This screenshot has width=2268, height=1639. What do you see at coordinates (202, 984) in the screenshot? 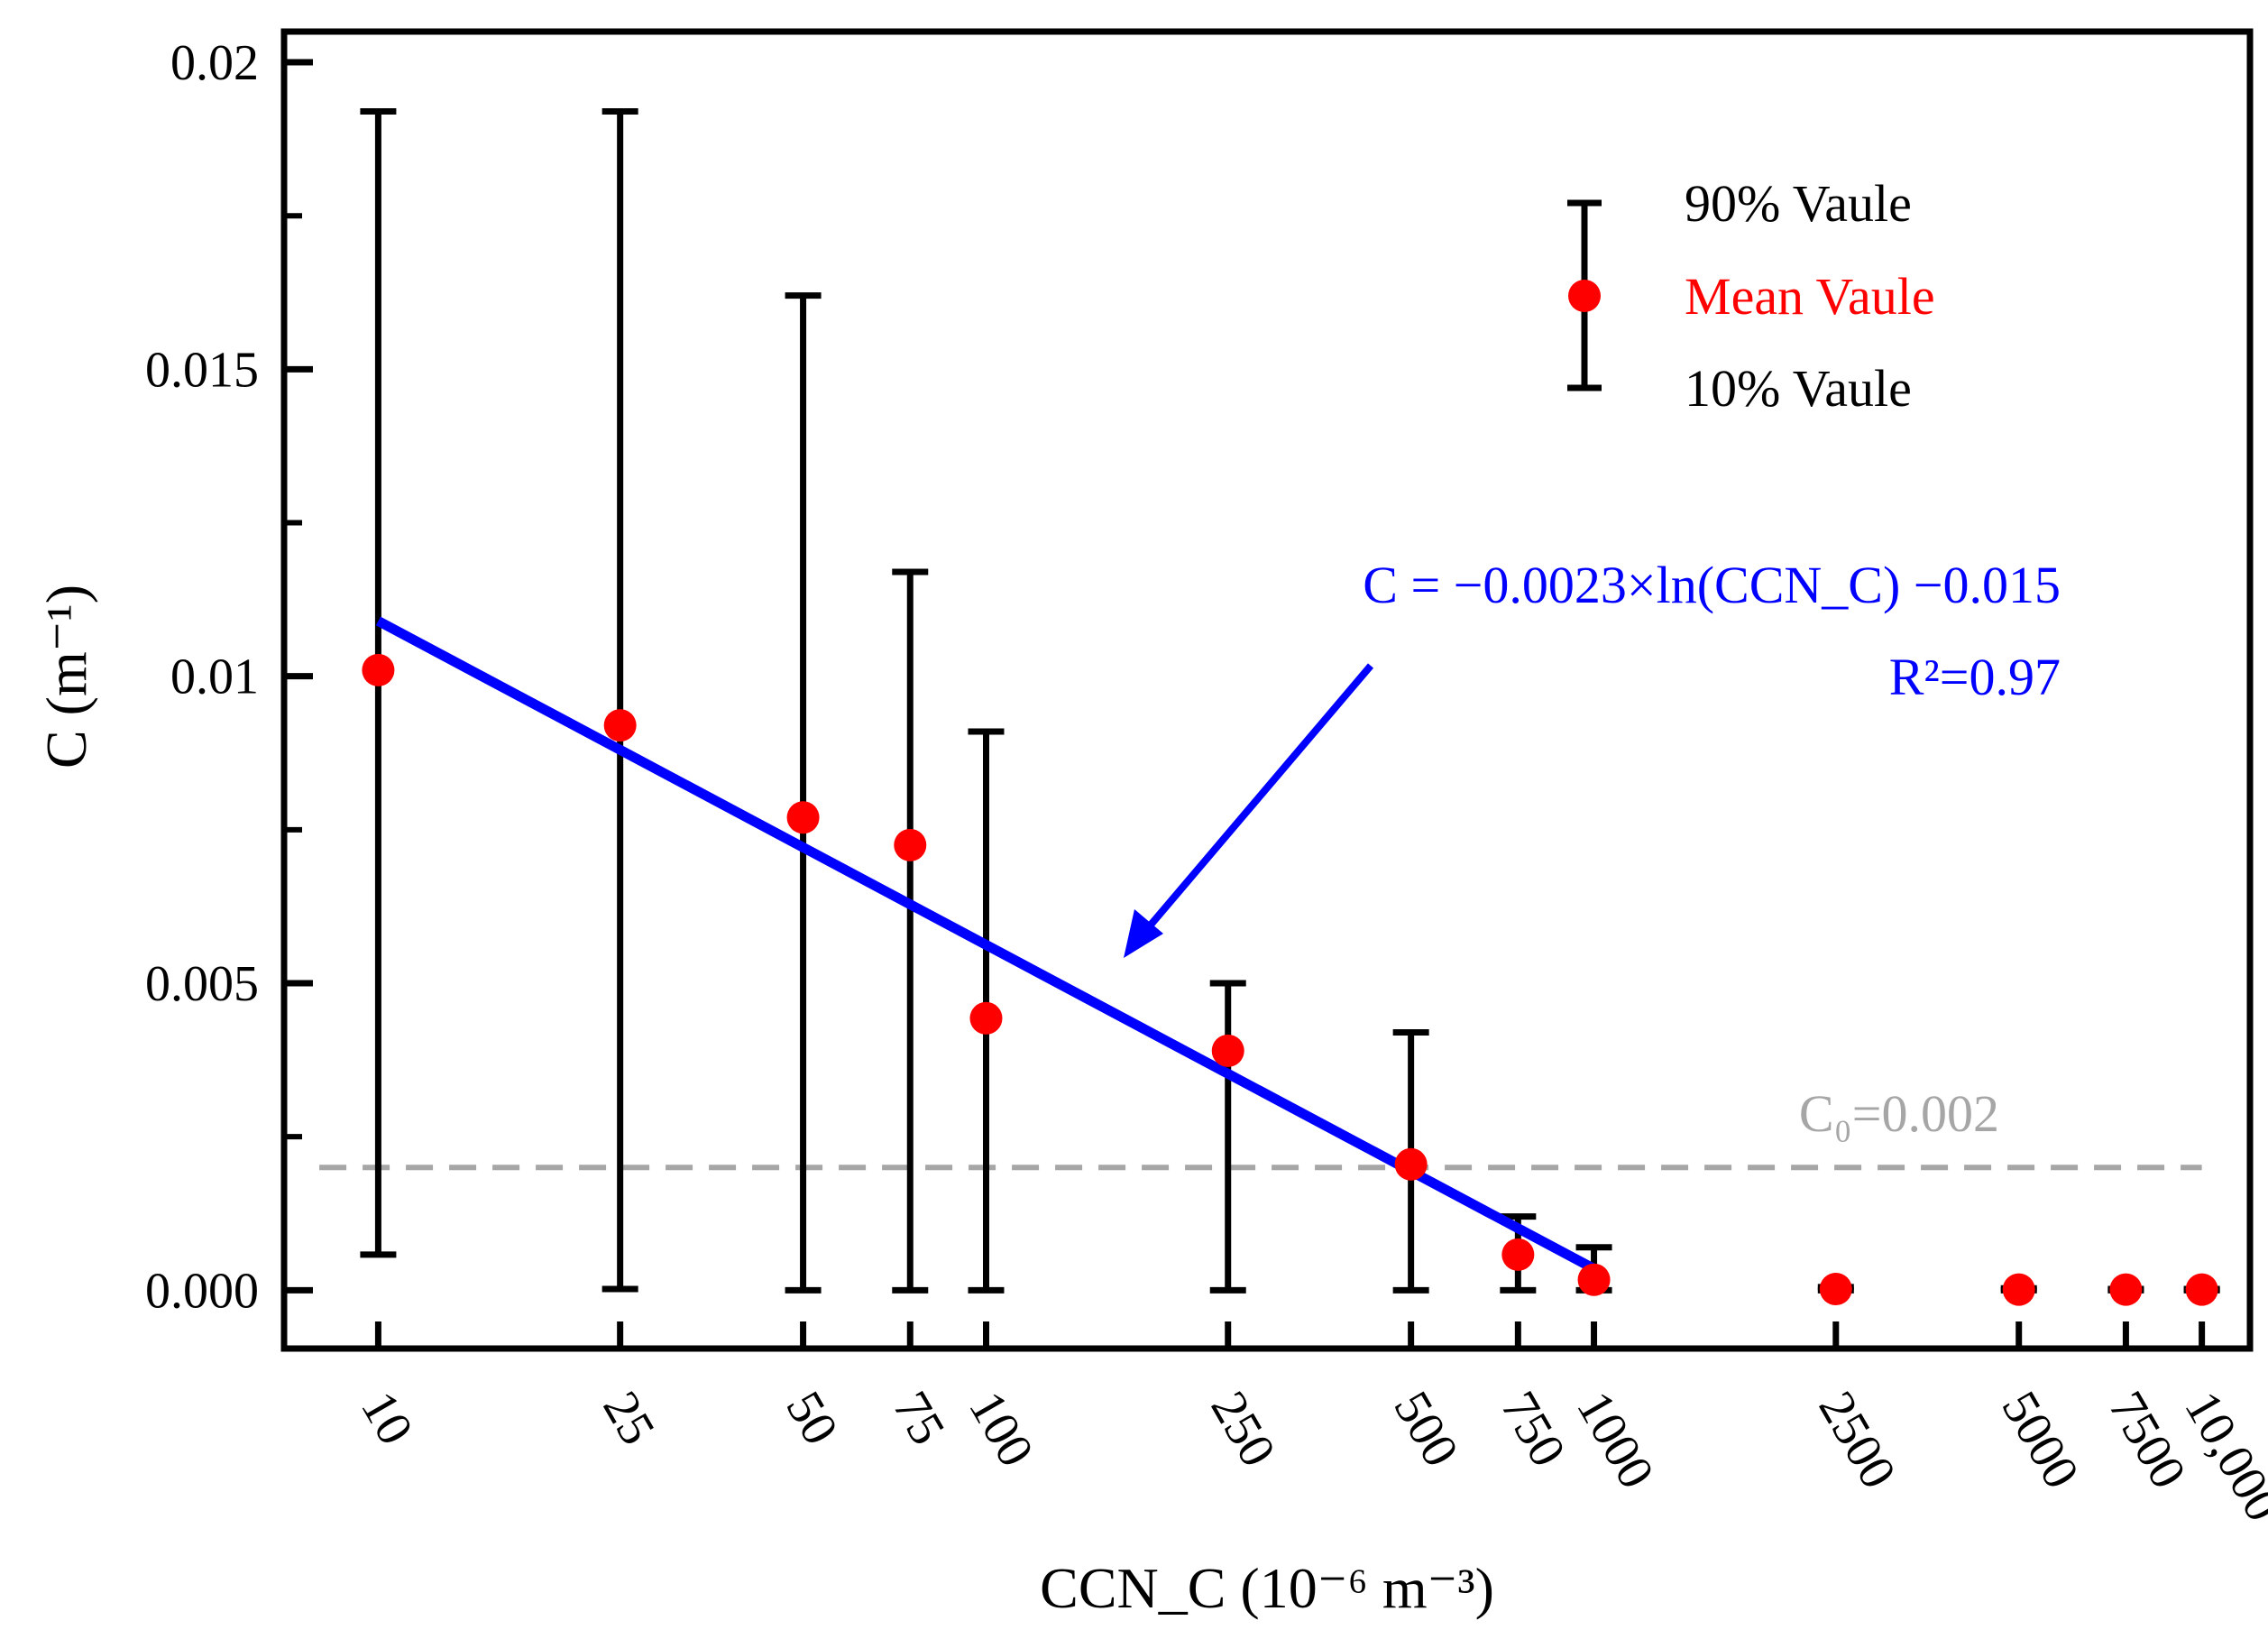
I see `y-tick-label: 0.005` at bounding box center [202, 984].